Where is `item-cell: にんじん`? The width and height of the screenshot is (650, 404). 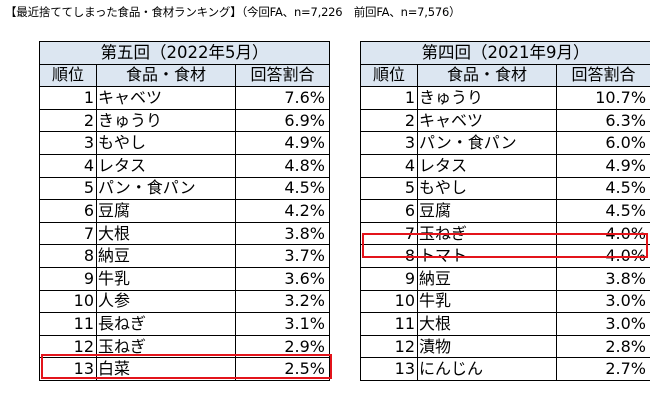 item-cell: にんじん is located at coordinates (487, 369).